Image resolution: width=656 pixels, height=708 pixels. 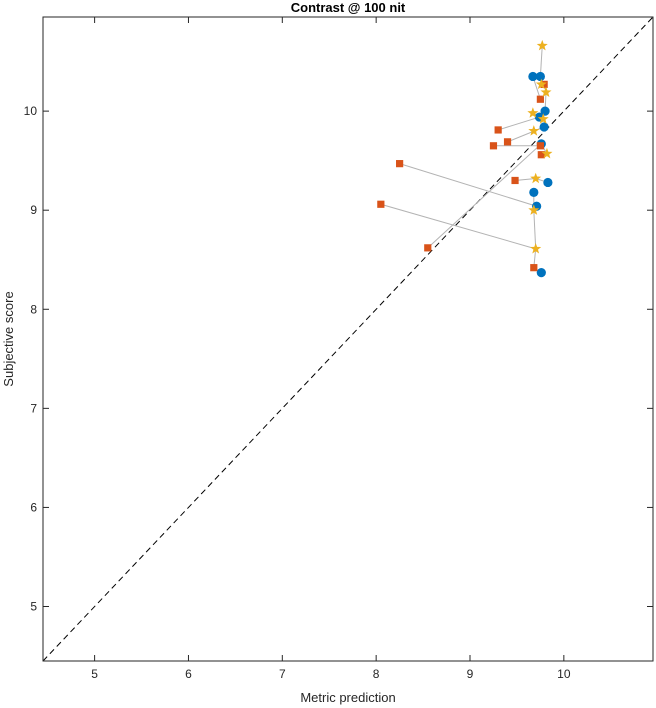 I want to click on connector-layer, so click(x=464, y=159).